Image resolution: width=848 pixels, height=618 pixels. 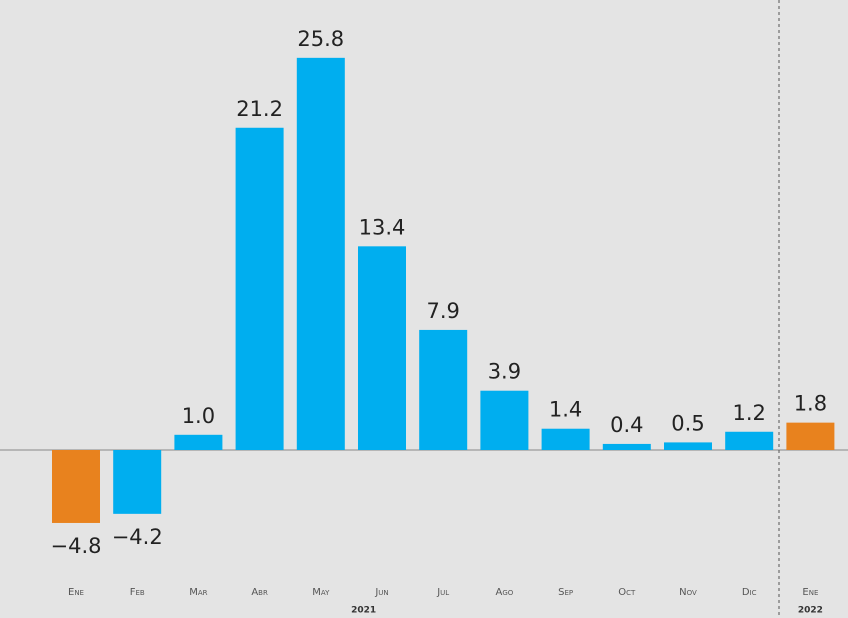 What do you see at coordinates (687, 423) in the screenshot?
I see `value-label: 0.5` at bounding box center [687, 423].